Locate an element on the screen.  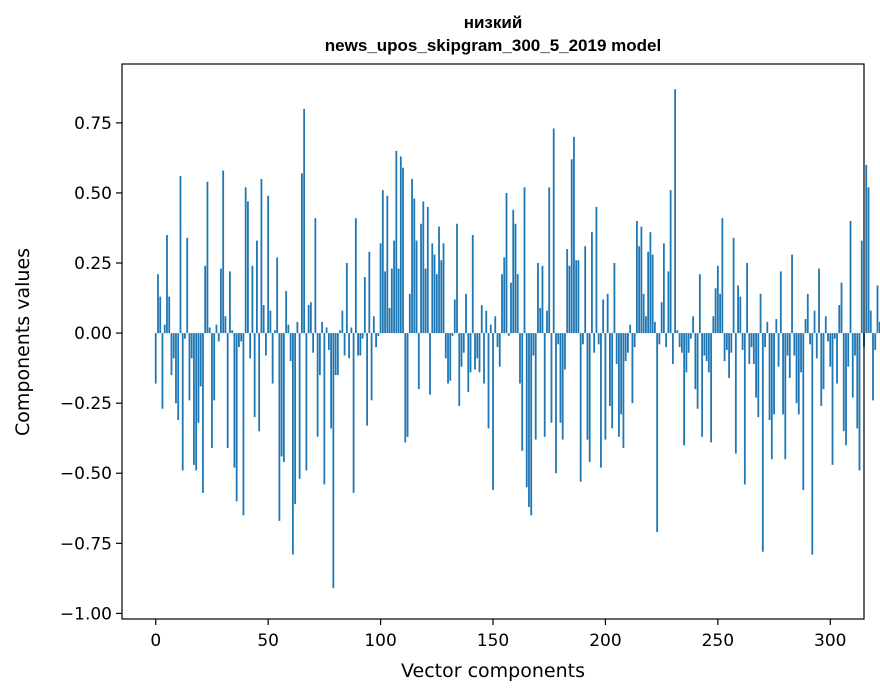
x-tick-label: 150 is located at coordinates (493, 641).